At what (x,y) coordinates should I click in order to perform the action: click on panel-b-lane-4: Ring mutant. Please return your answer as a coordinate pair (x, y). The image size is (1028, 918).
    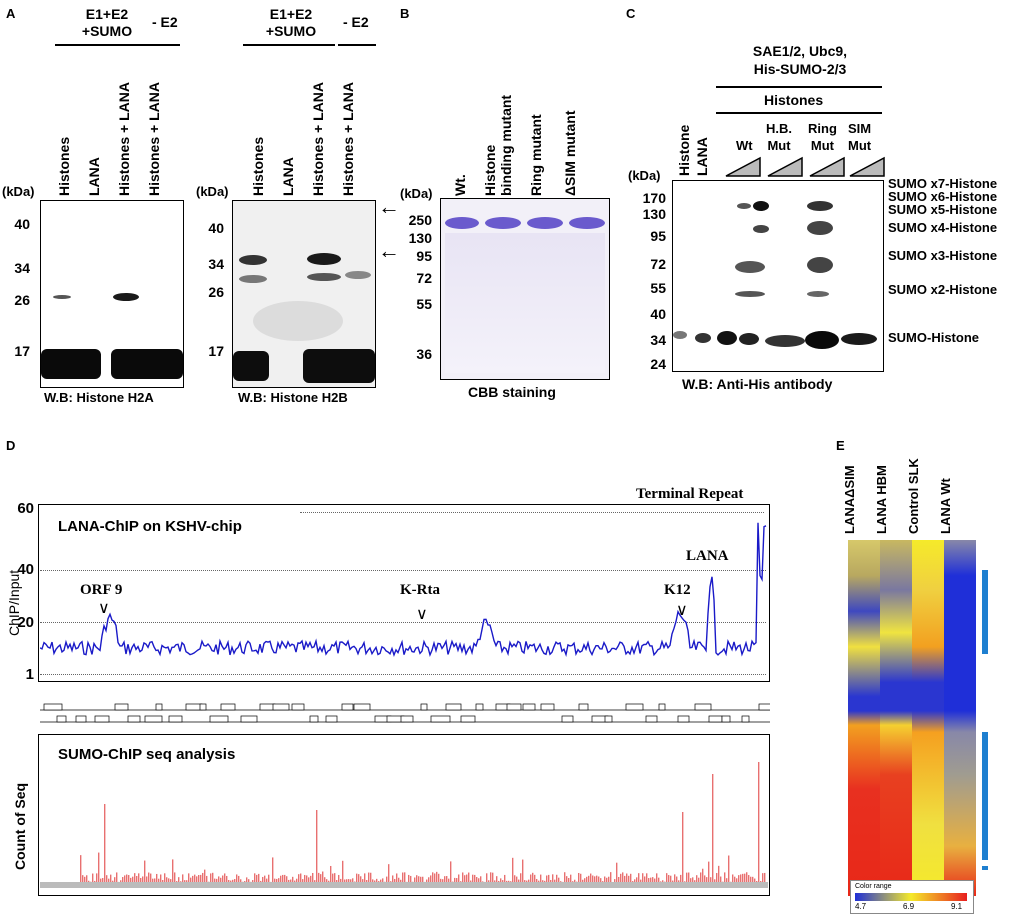
    Looking at the image, I should click on (536, 155).